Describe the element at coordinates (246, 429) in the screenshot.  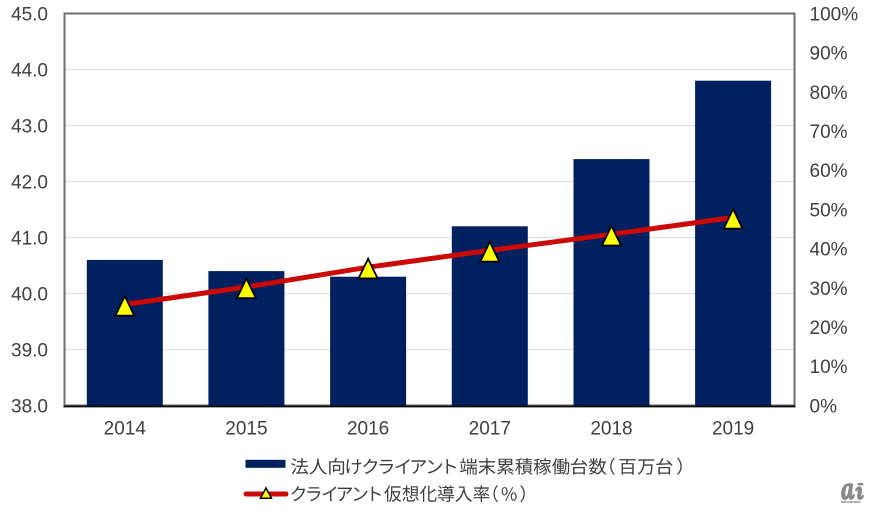
I see `svg-text: 2015` at that location.